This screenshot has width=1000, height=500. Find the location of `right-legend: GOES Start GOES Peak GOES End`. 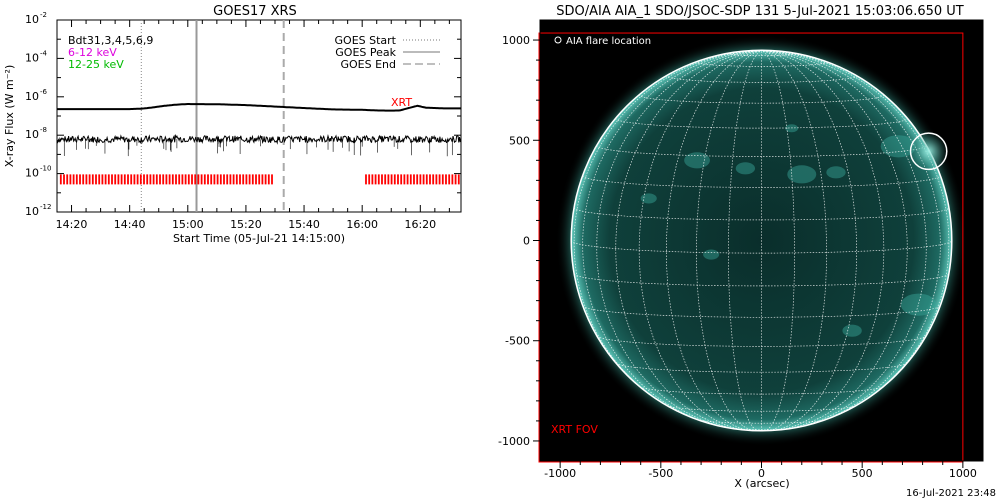

right-legend: GOES Start GOES Peak GOES End is located at coordinates (387, 52).